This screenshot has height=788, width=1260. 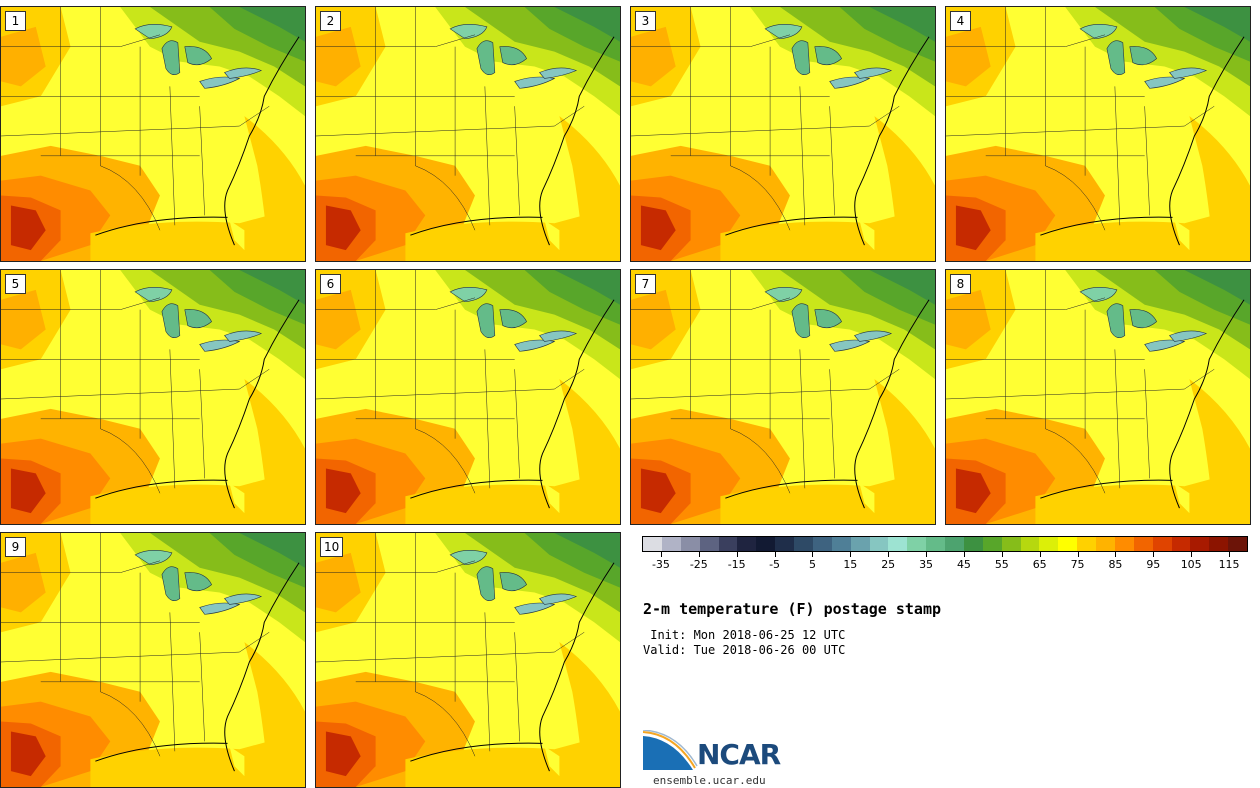 What do you see at coordinates (744, 650) in the screenshot?
I see `valid-time: Valid: Tue 2018-06-26 00 UTC` at bounding box center [744, 650].